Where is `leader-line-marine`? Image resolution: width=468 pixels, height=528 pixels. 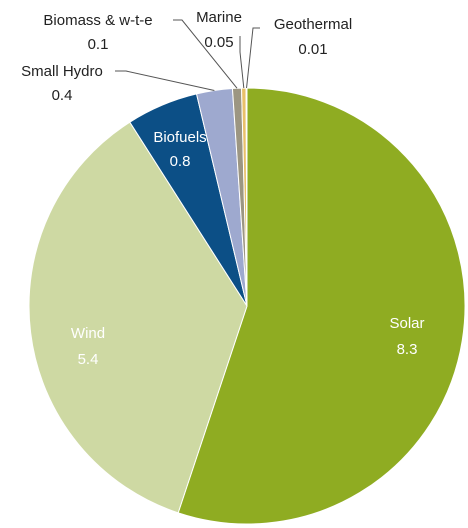
leader-line-marine is located at coordinates (242, 62).